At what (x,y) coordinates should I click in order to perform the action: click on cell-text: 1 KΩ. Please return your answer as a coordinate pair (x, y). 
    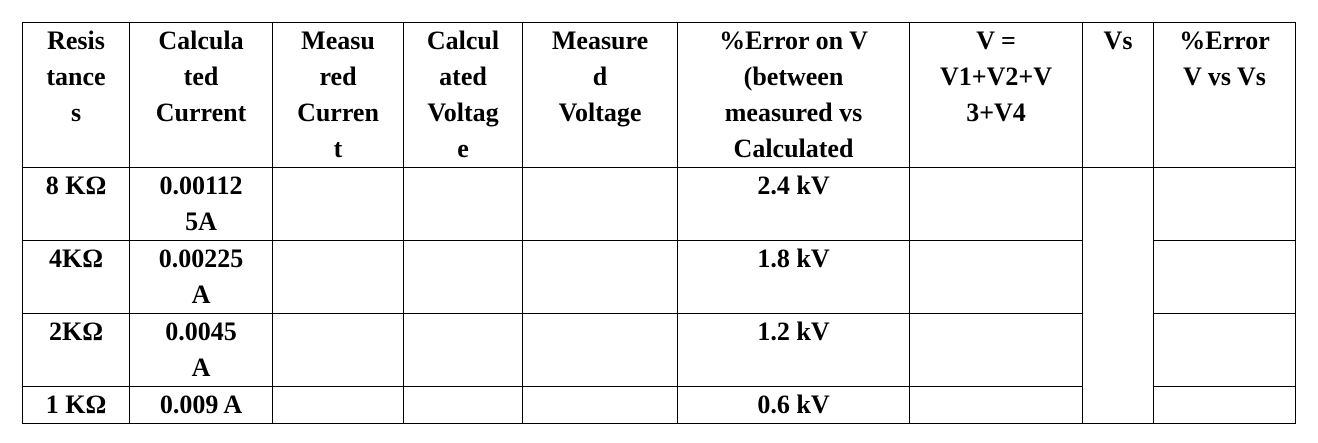
    Looking at the image, I should click on (76, 404).